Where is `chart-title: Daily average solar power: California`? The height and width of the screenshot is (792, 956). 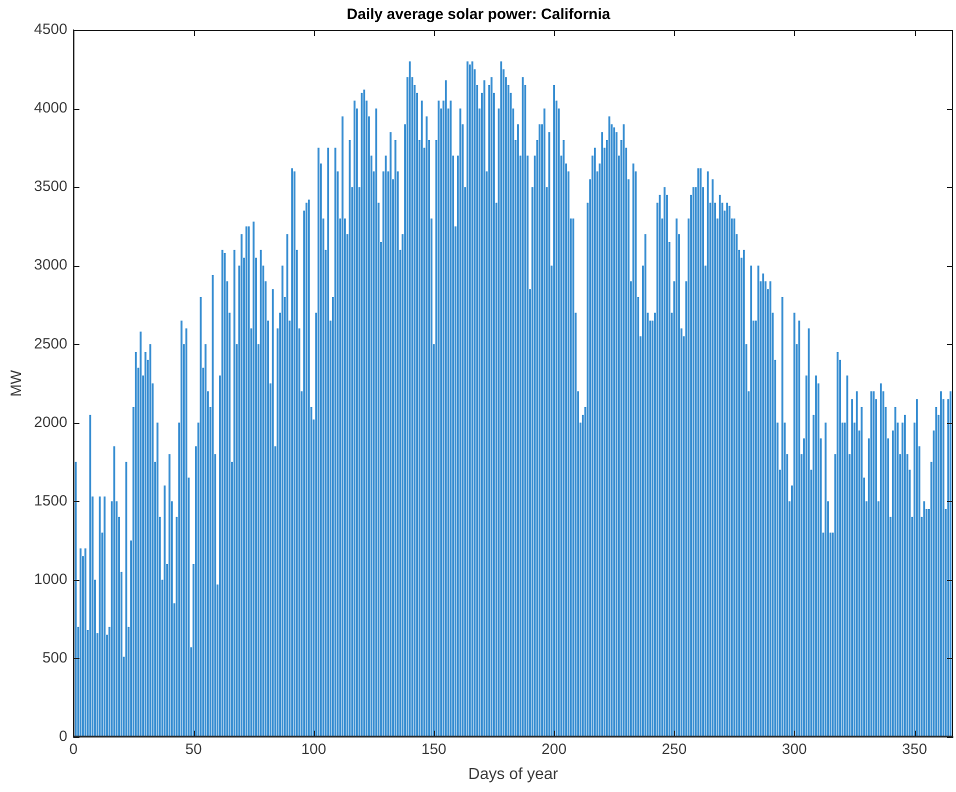
chart-title: Daily average solar power: California is located at coordinates (478, 15).